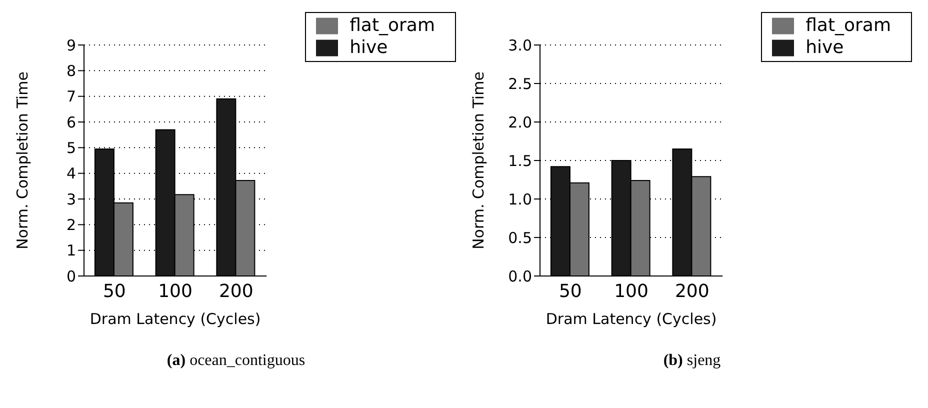 The height and width of the screenshot is (408, 928). I want to click on y-tick-label: 1.5, so click(520, 161).